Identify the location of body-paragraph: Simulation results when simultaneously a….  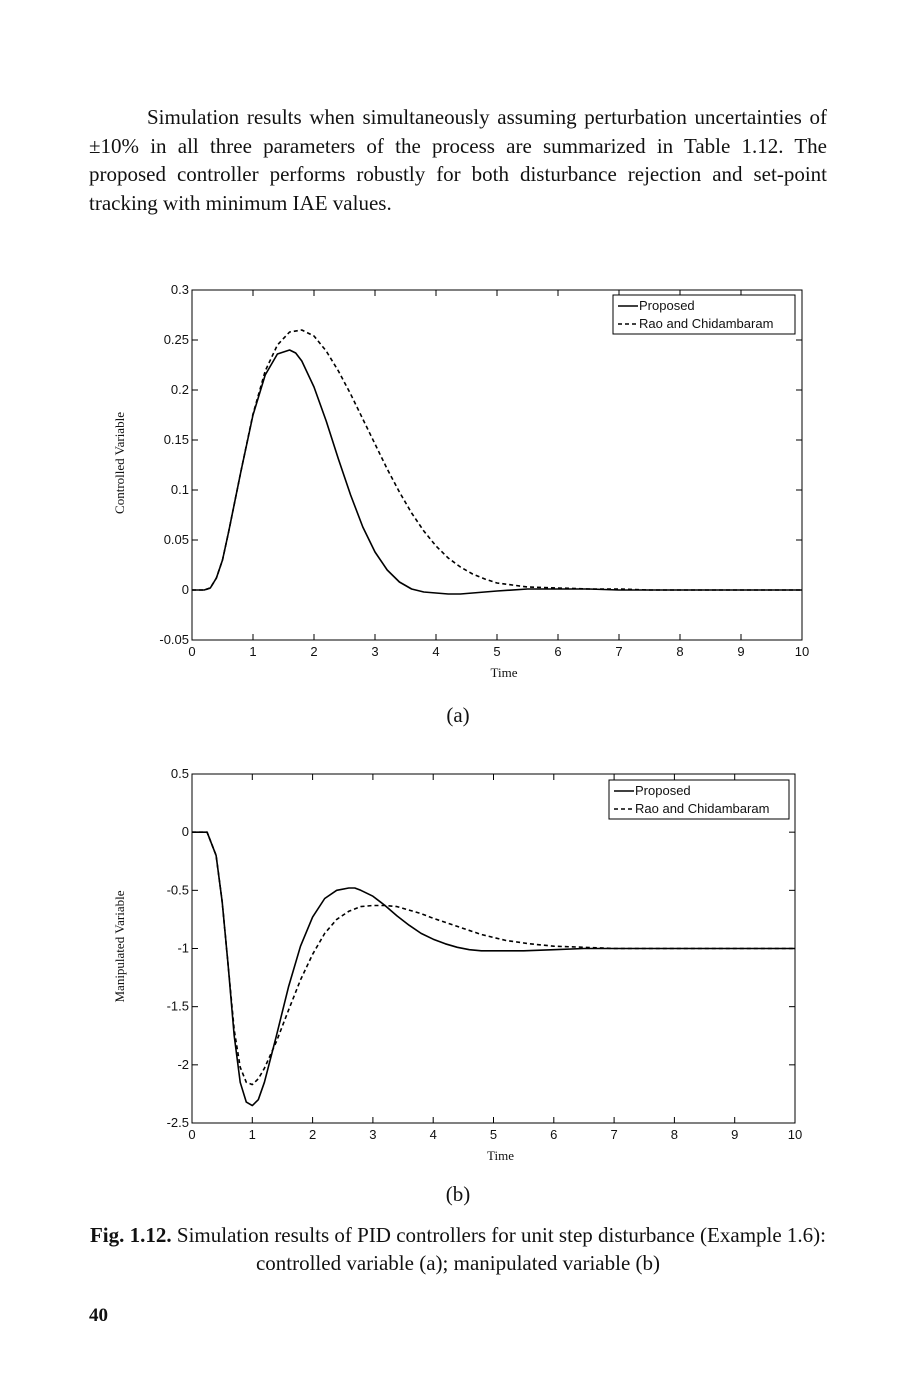
(458, 160).